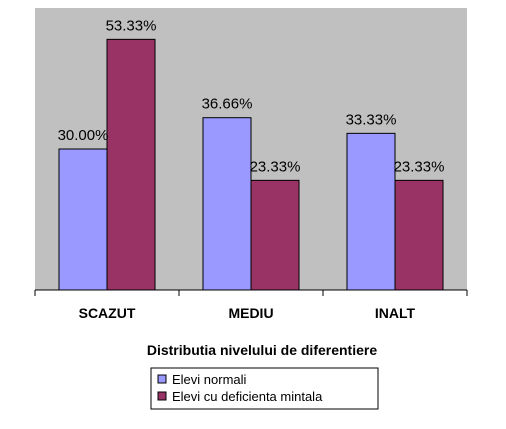 Image resolution: width=506 pixels, height=429 pixels. I want to click on legend-swatch-normal, so click(162, 379).